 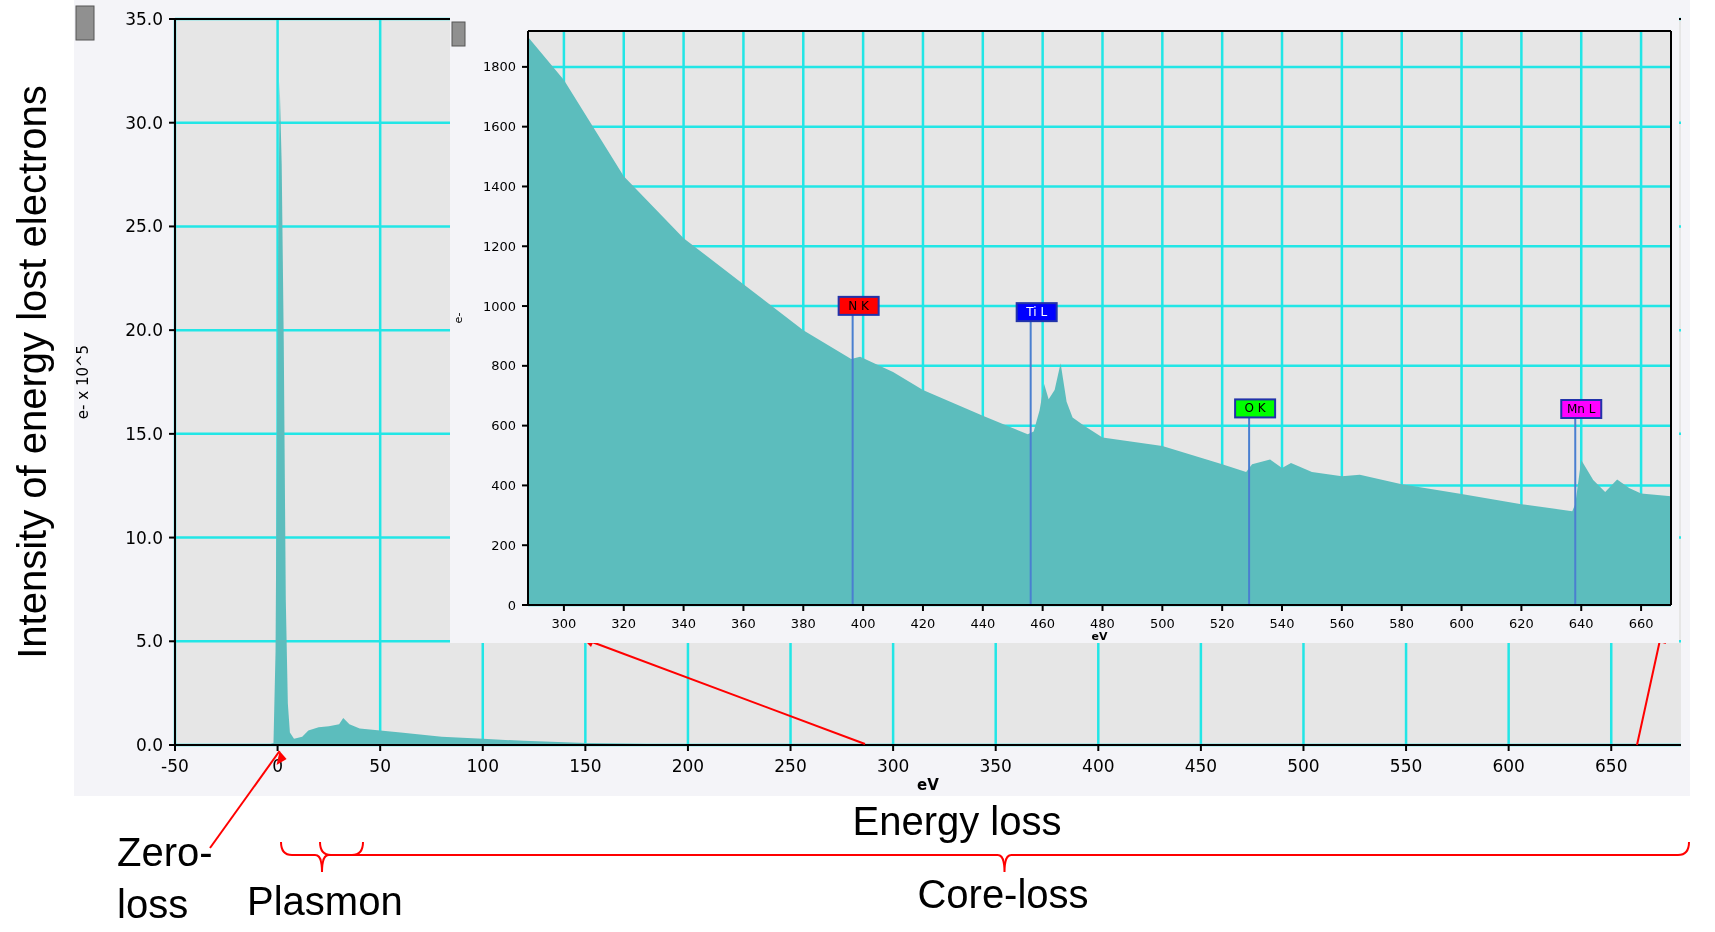 I want to click on annotation: Zero-loss, so click(x=165, y=878).